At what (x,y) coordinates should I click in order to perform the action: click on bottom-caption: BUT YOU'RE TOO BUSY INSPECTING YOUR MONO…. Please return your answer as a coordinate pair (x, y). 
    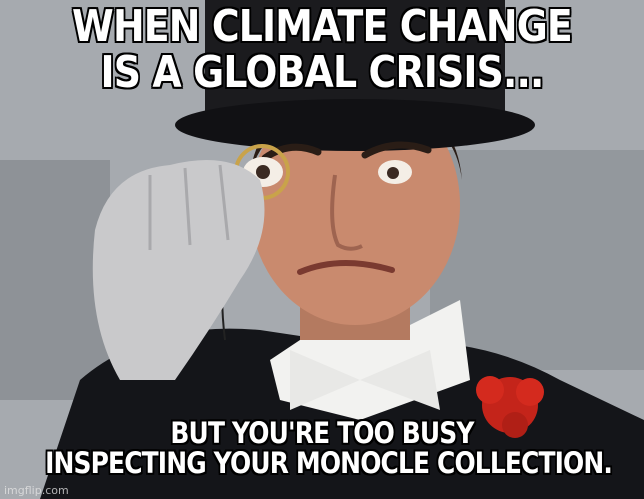
    Looking at the image, I should click on (329, 448).